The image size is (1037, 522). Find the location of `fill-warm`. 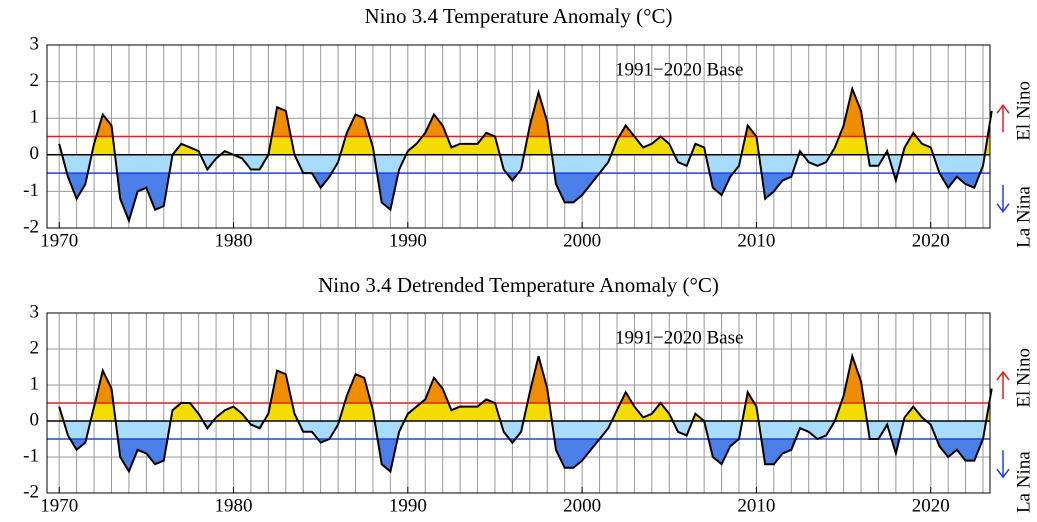

fill-warm is located at coordinates (524, 145).